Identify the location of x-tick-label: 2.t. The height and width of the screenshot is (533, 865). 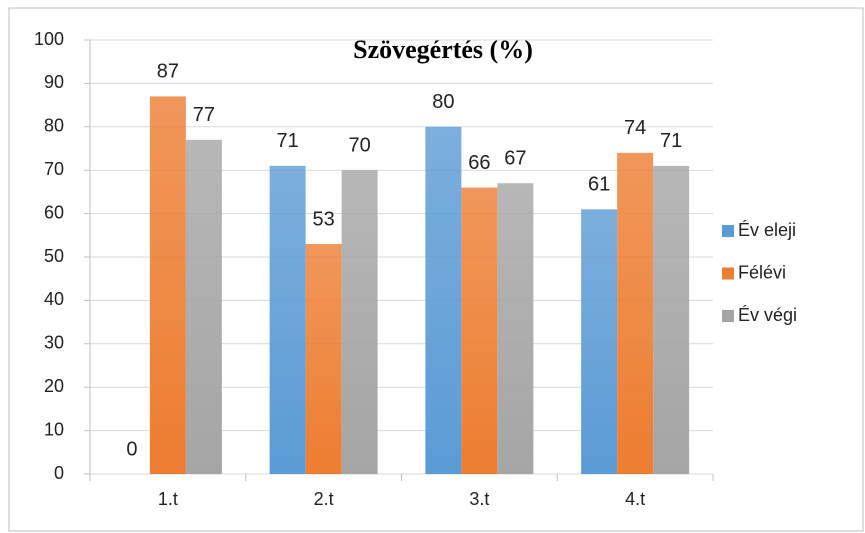
(324, 499).